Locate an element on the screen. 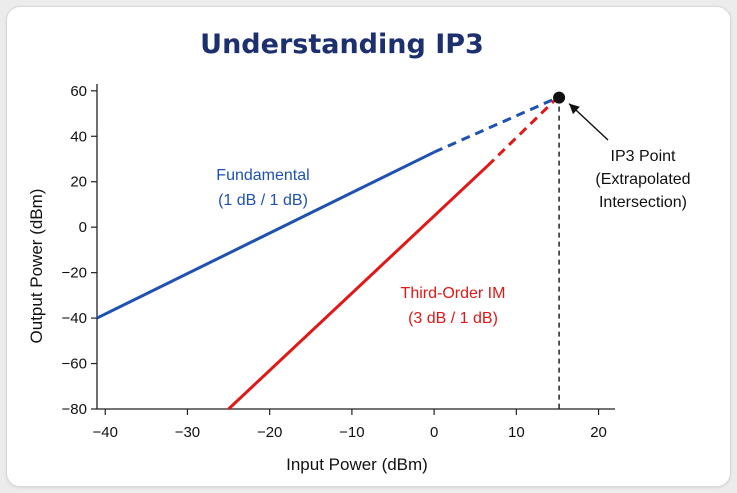 This screenshot has width=737, height=493. y-tick-label: −40 is located at coordinates (74, 318).